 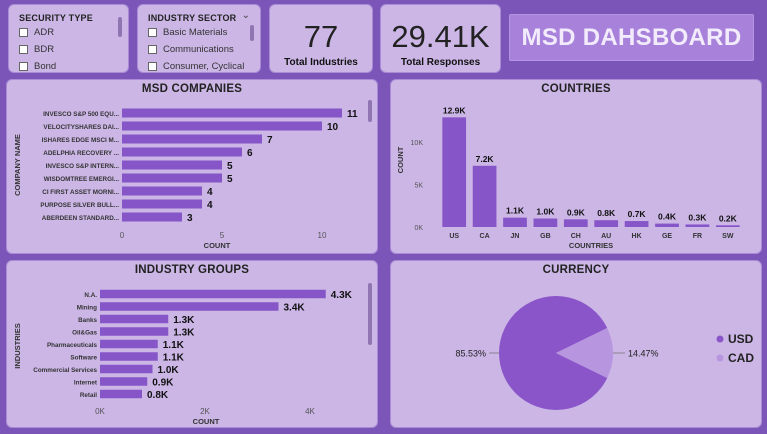 I want to click on data-label: 6, so click(x=250, y=153).